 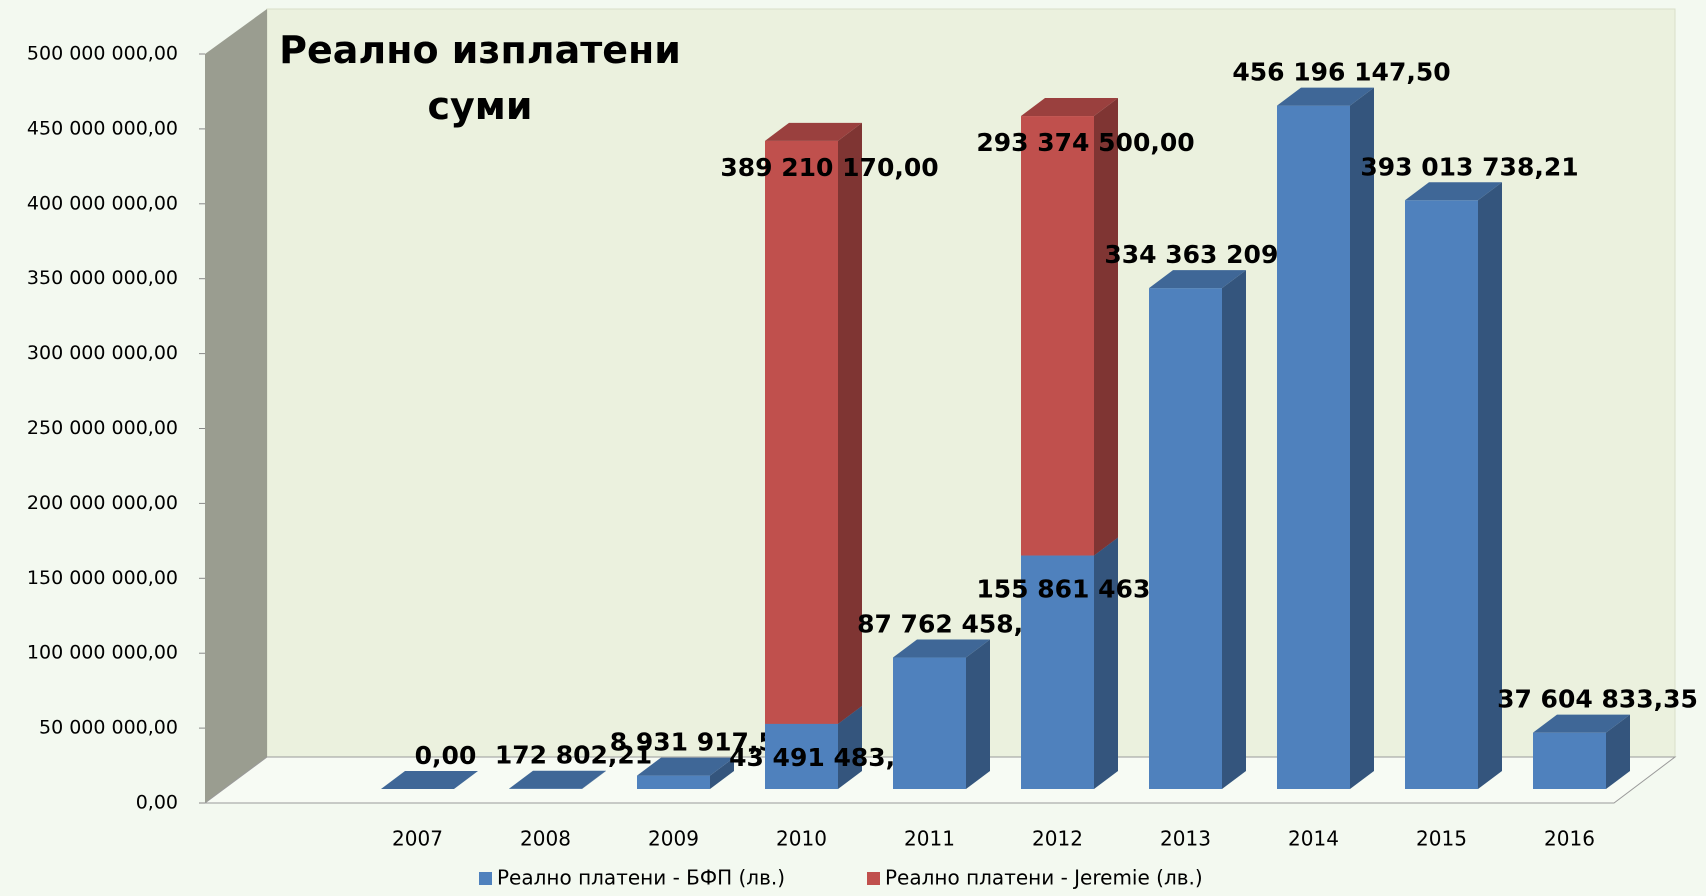 What do you see at coordinates (1469, 166) in the screenshot?
I see `data-label: 393 013 738,21` at bounding box center [1469, 166].